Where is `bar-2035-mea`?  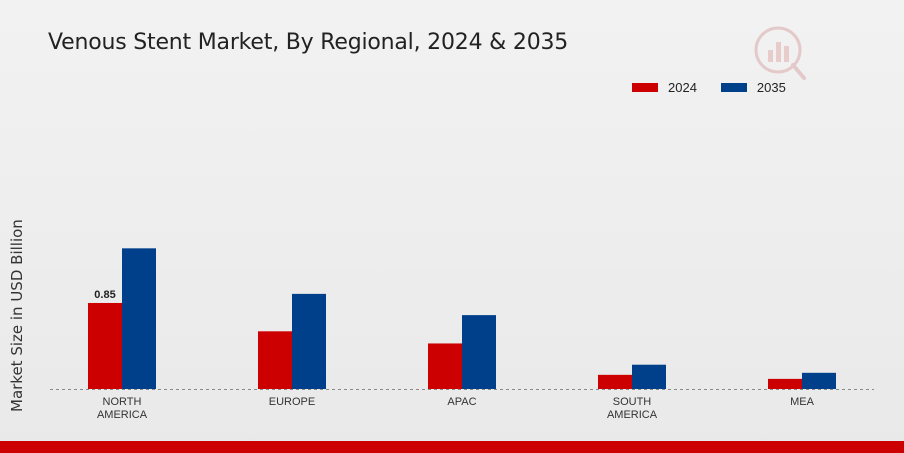 bar-2035-mea is located at coordinates (819, 380).